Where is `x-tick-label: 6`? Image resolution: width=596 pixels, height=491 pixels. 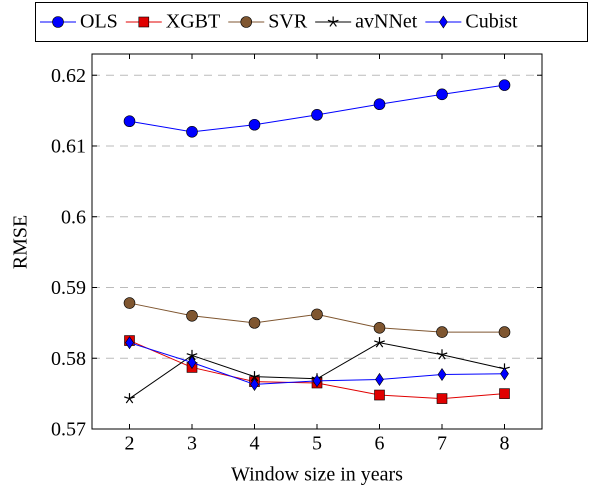
x-tick-label: 6 is located at coordinates (380, 444).